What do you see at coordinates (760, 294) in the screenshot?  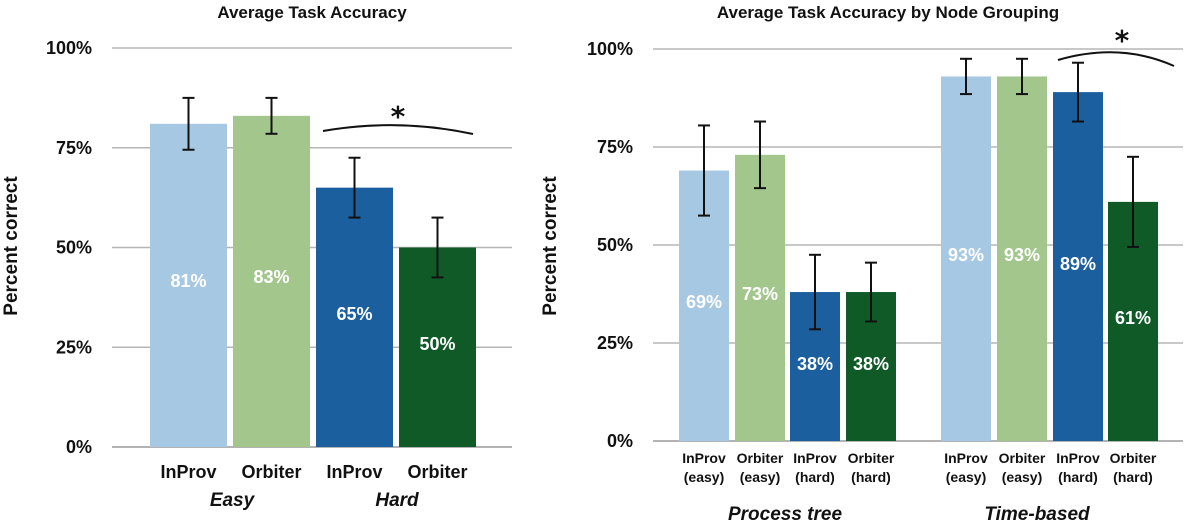 I see `data-label: 73%` at bounding box center [760, 294].